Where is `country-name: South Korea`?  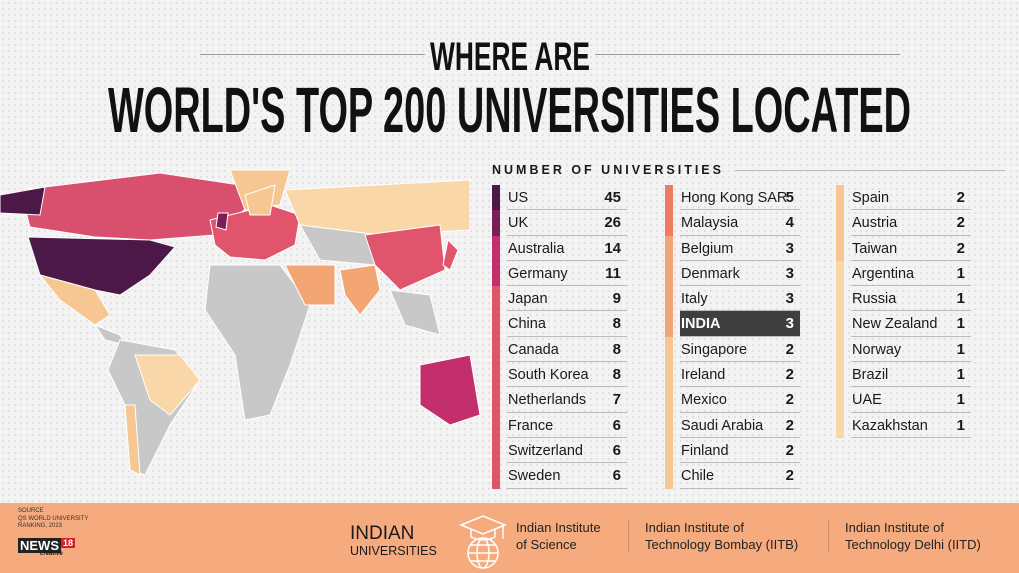
country-name: South Korea is located at coordinates (548, 375).